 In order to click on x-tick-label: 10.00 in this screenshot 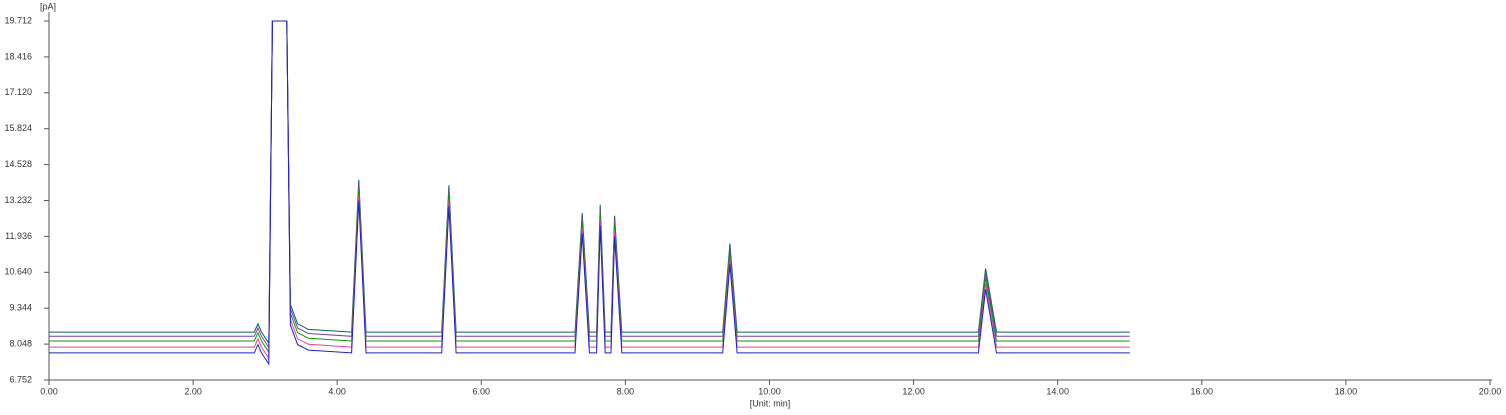, I will do `click(769, 391)`.